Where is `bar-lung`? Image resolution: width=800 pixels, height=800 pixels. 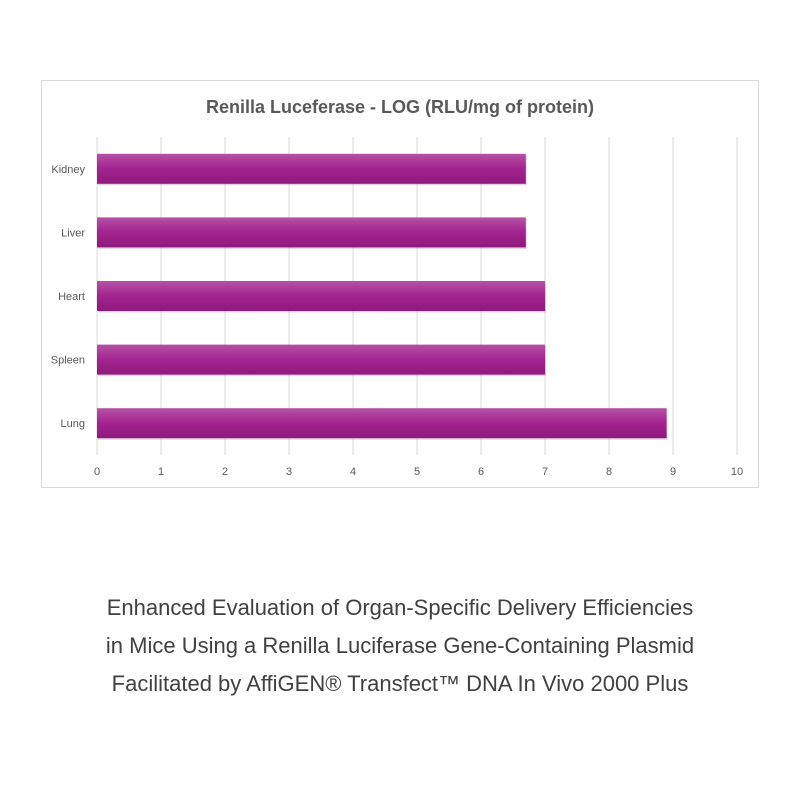
bar-lung is located at coordinates (382, 423).